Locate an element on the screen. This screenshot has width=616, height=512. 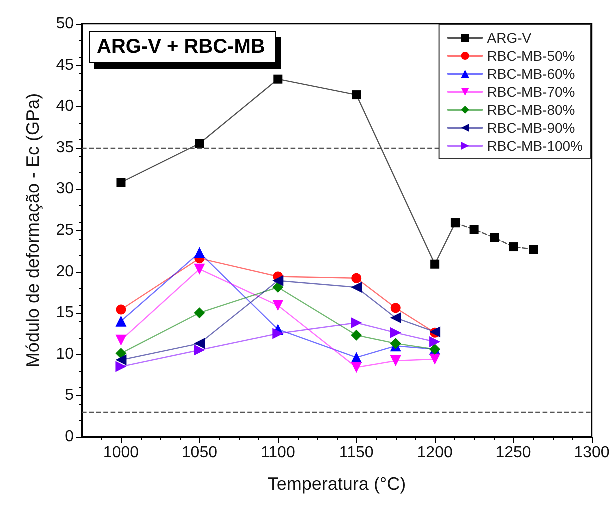
x-tick-label: 1050 is located at coordinates (200, 453).